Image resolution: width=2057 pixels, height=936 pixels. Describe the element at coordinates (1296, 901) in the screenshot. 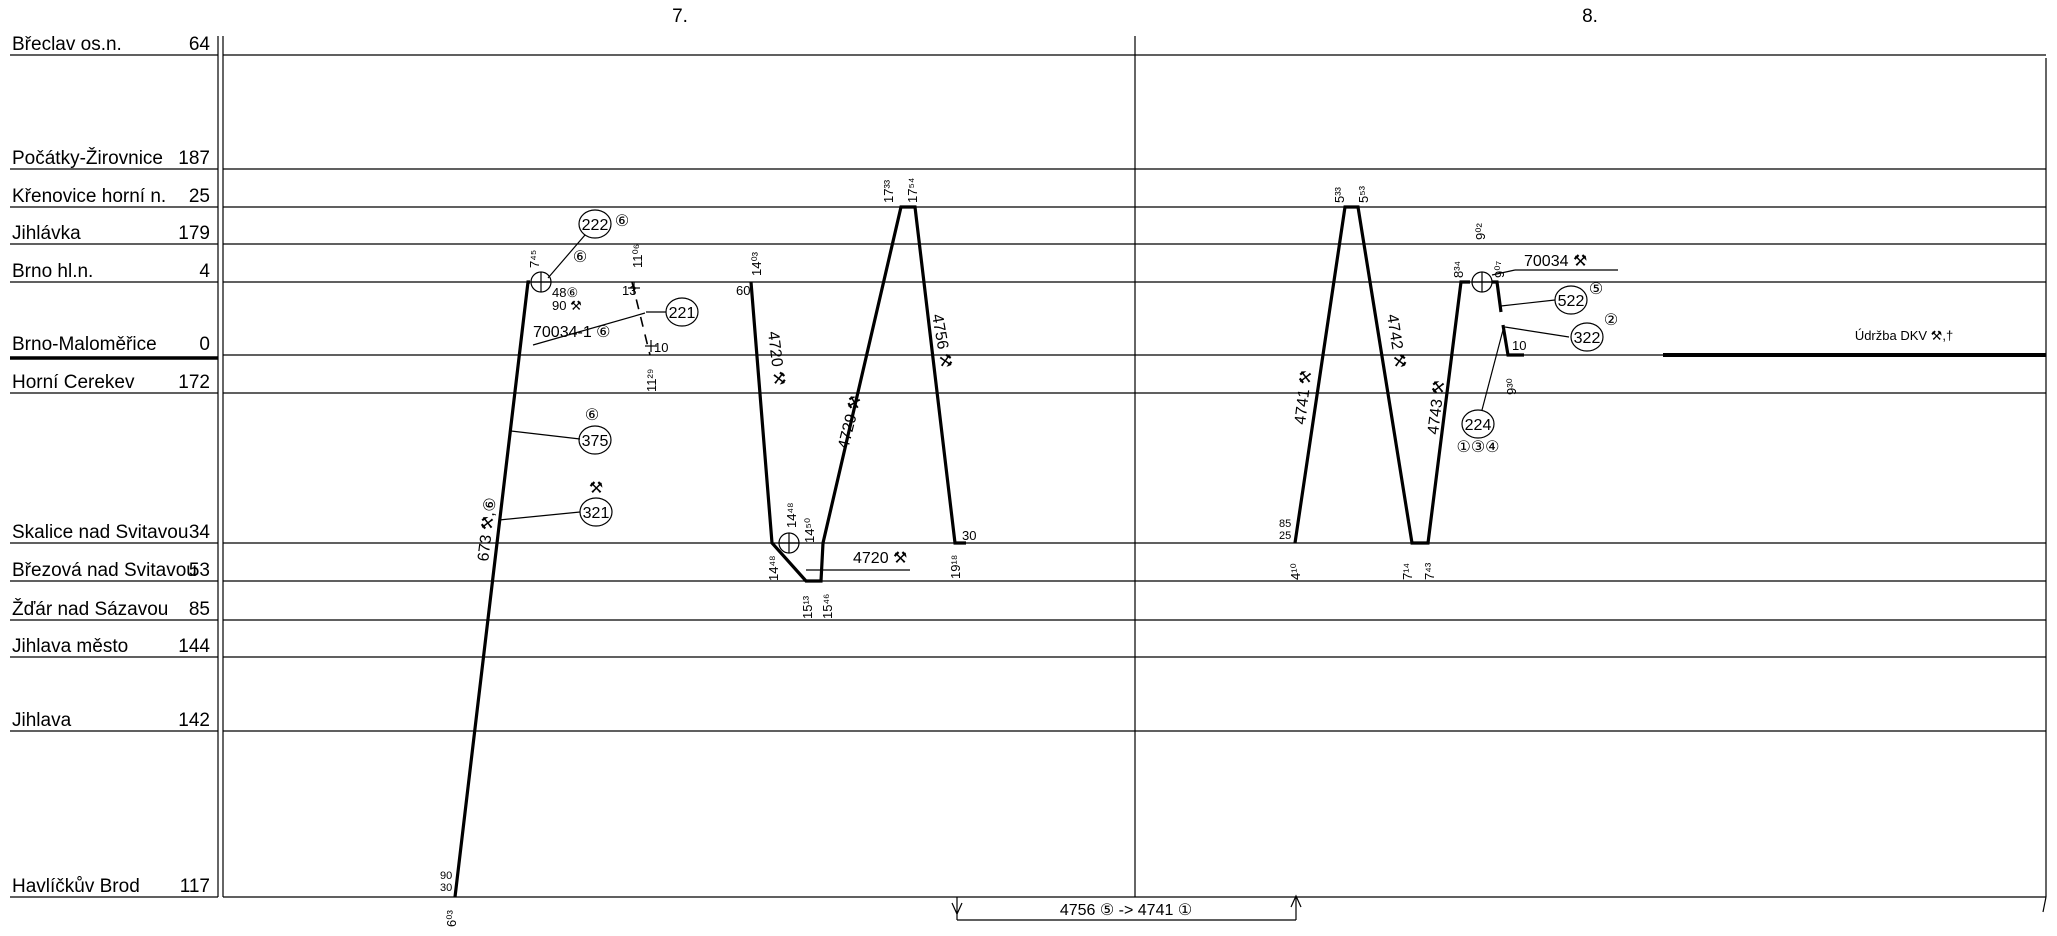

I see `arrow-up-icon` at that location.